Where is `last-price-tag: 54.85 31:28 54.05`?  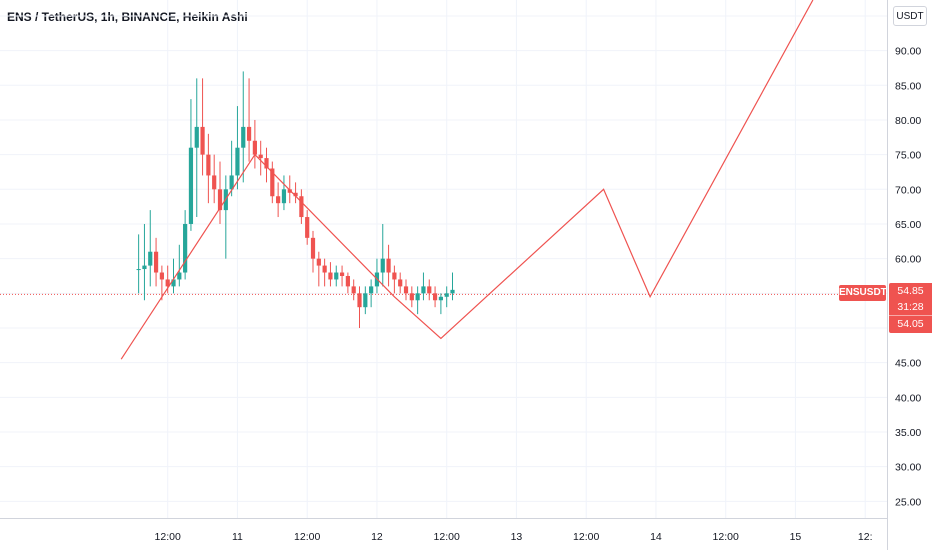 last-price-tag: 54.85 31:28 54.05 is located at coordinates (910, 308).